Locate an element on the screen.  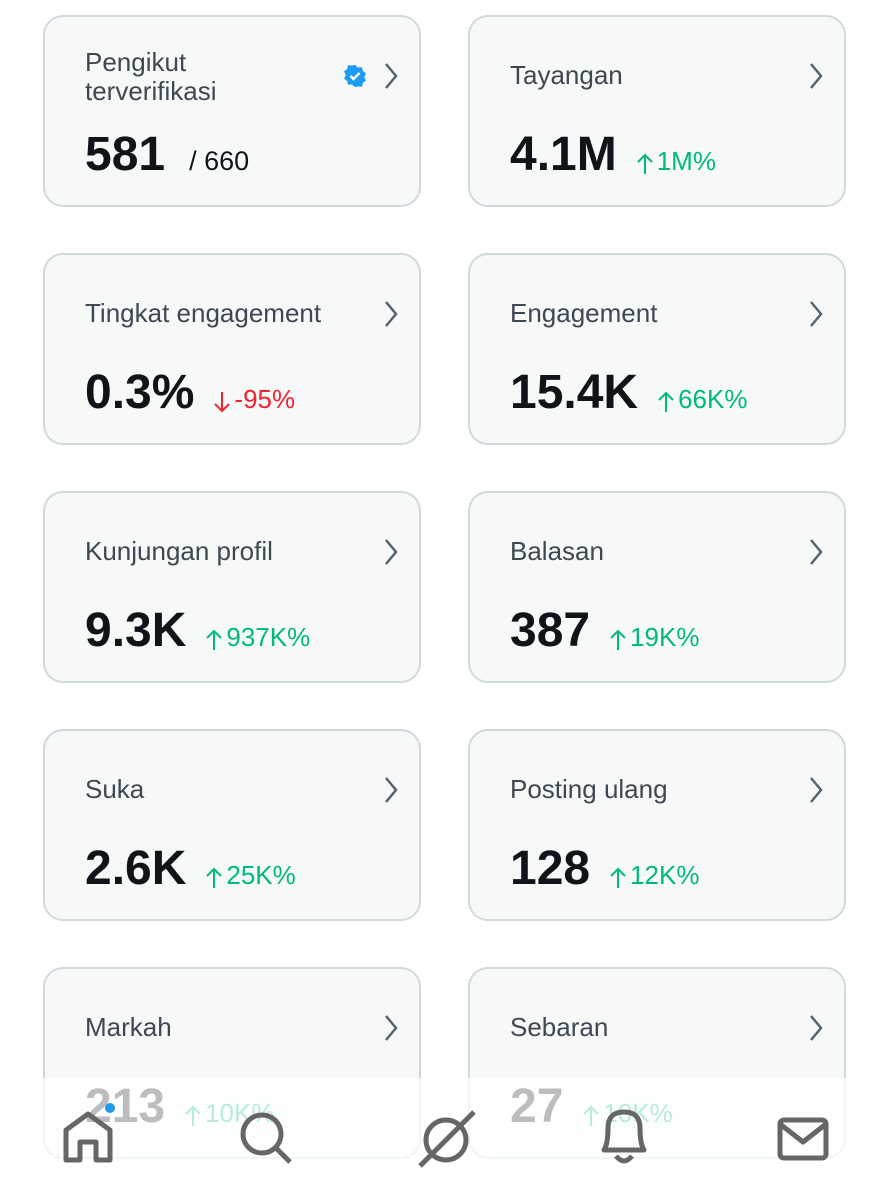
change-text: 1M% is located at coordinates (686, 161).